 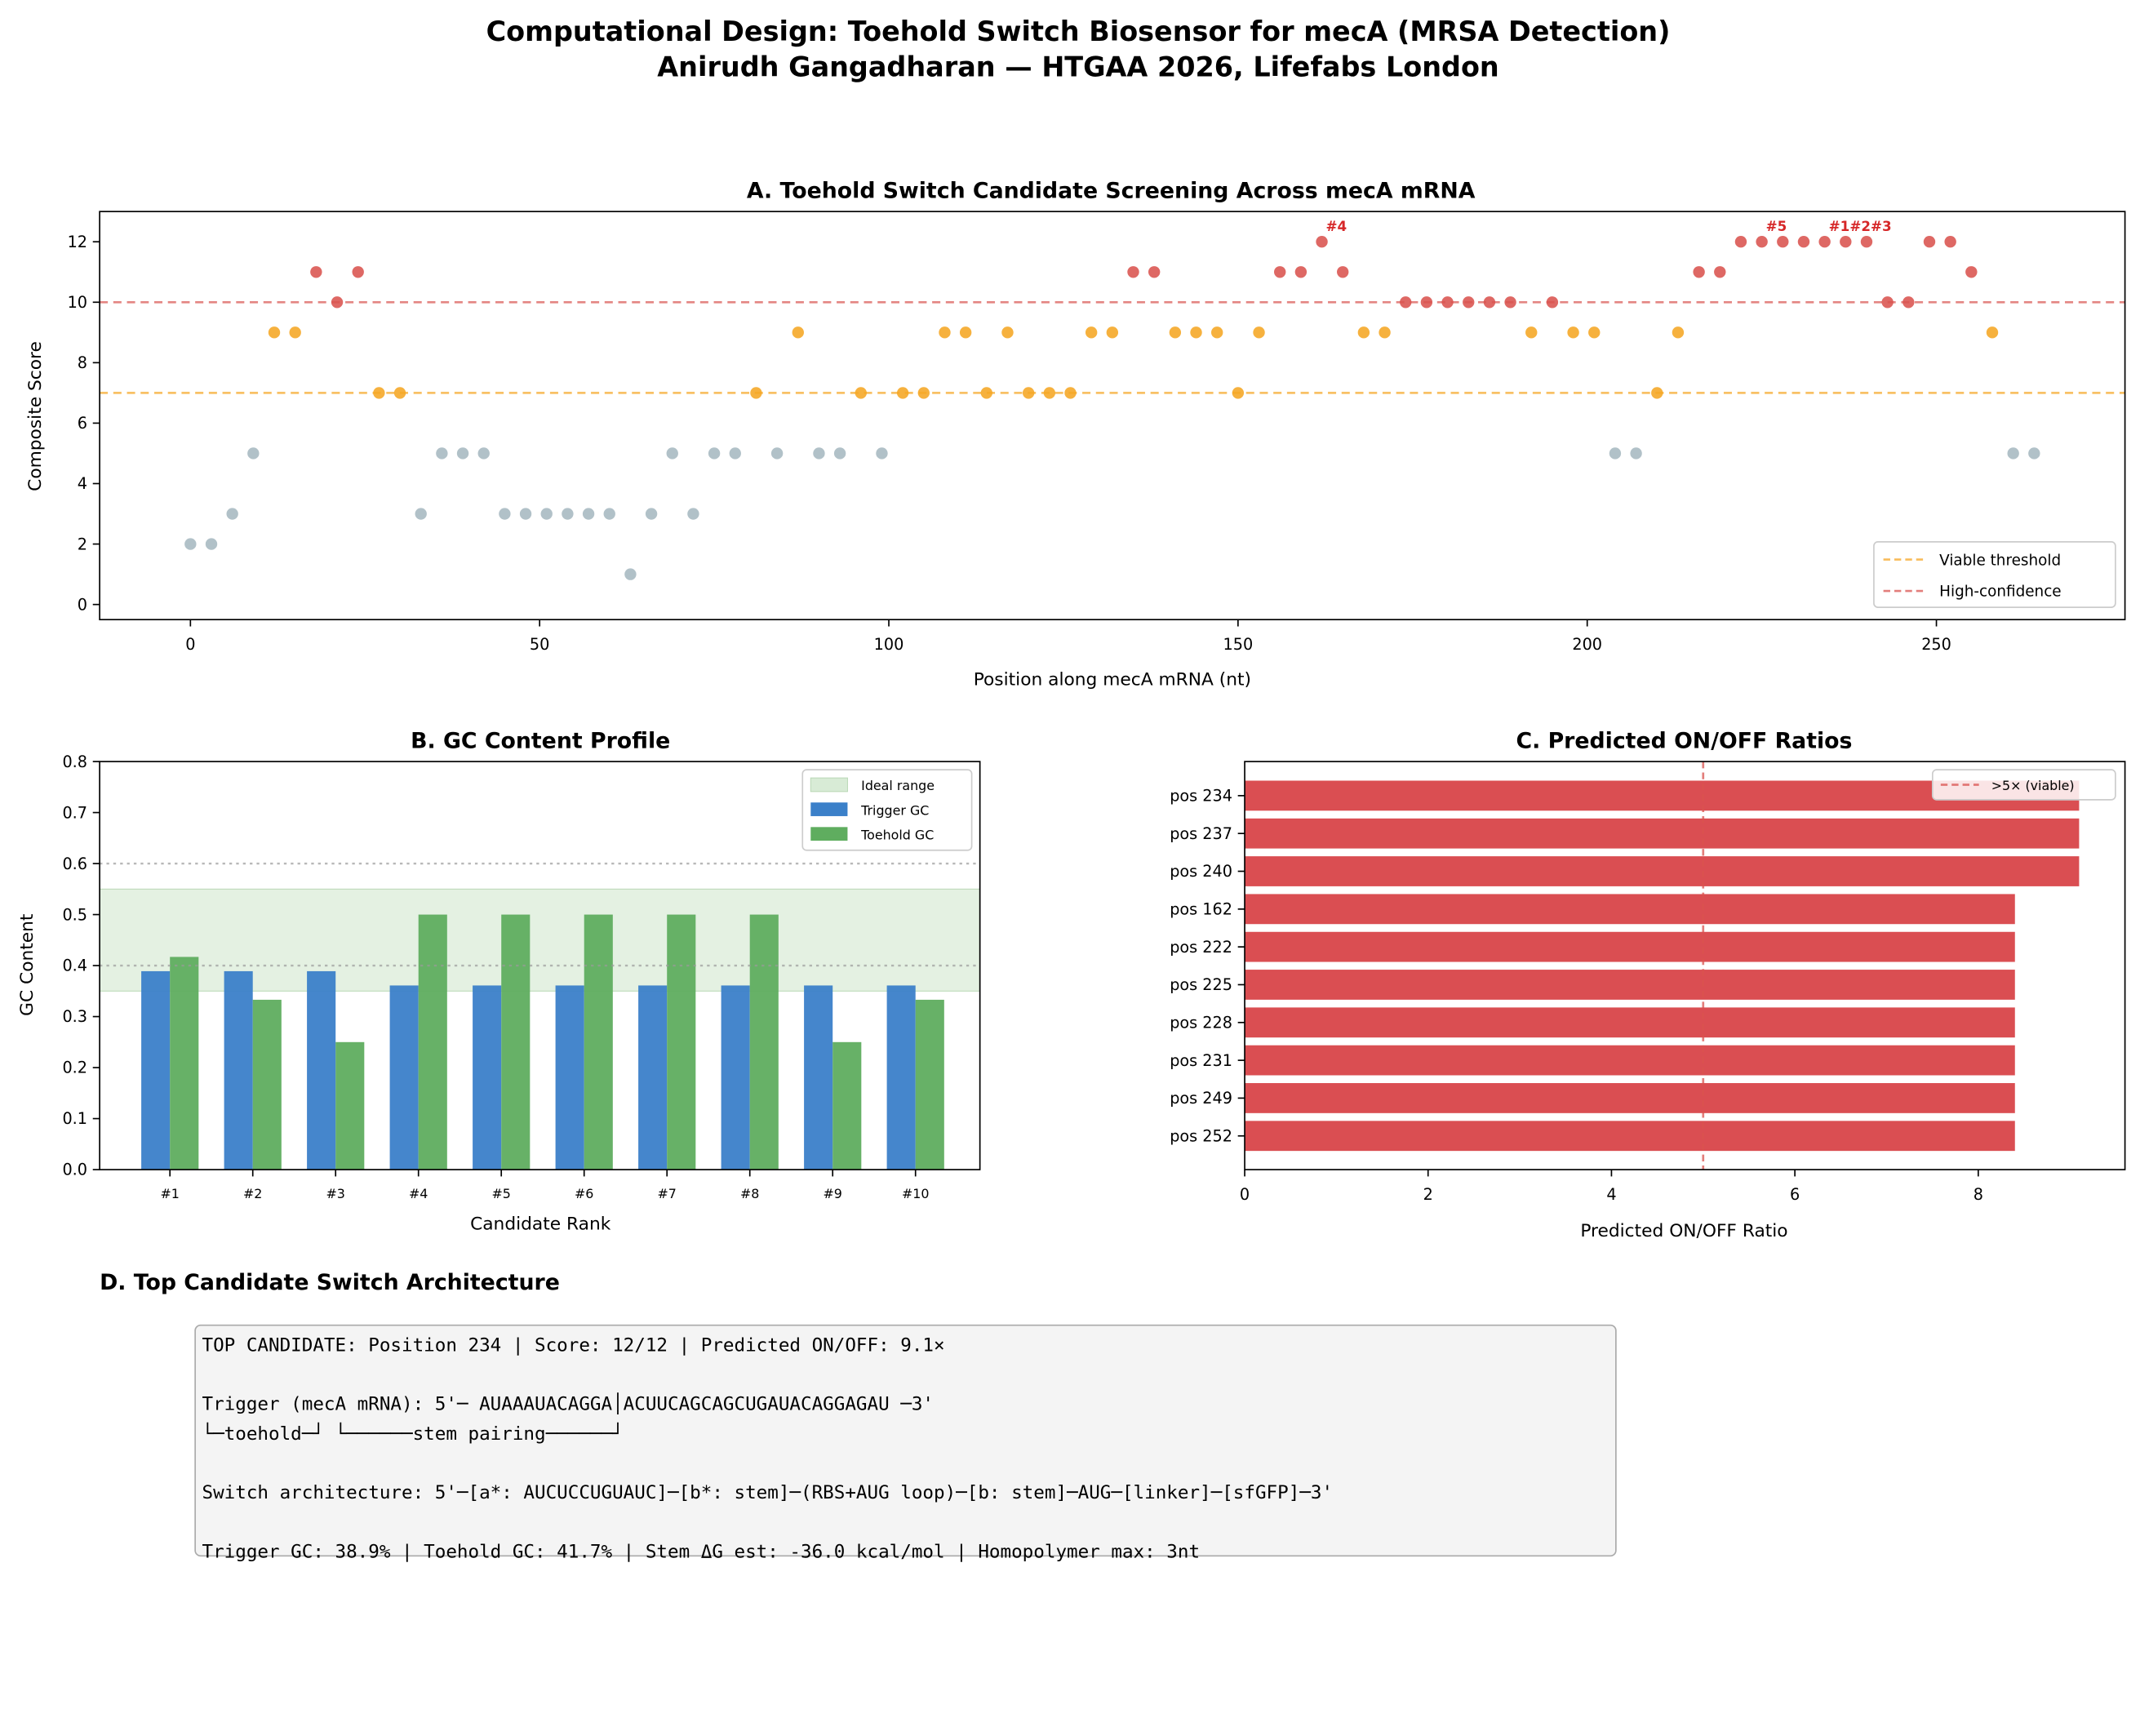 I want to click on x-tick-label: #9, so click(x=833, y=1193).